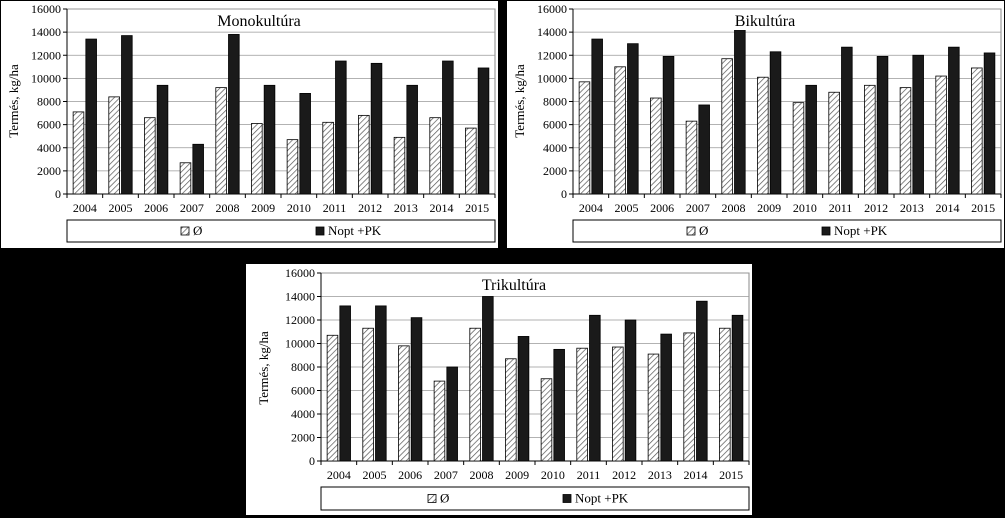 This screenshot has width=1005, height=518. I want to click on title-background, so click(514, 285).